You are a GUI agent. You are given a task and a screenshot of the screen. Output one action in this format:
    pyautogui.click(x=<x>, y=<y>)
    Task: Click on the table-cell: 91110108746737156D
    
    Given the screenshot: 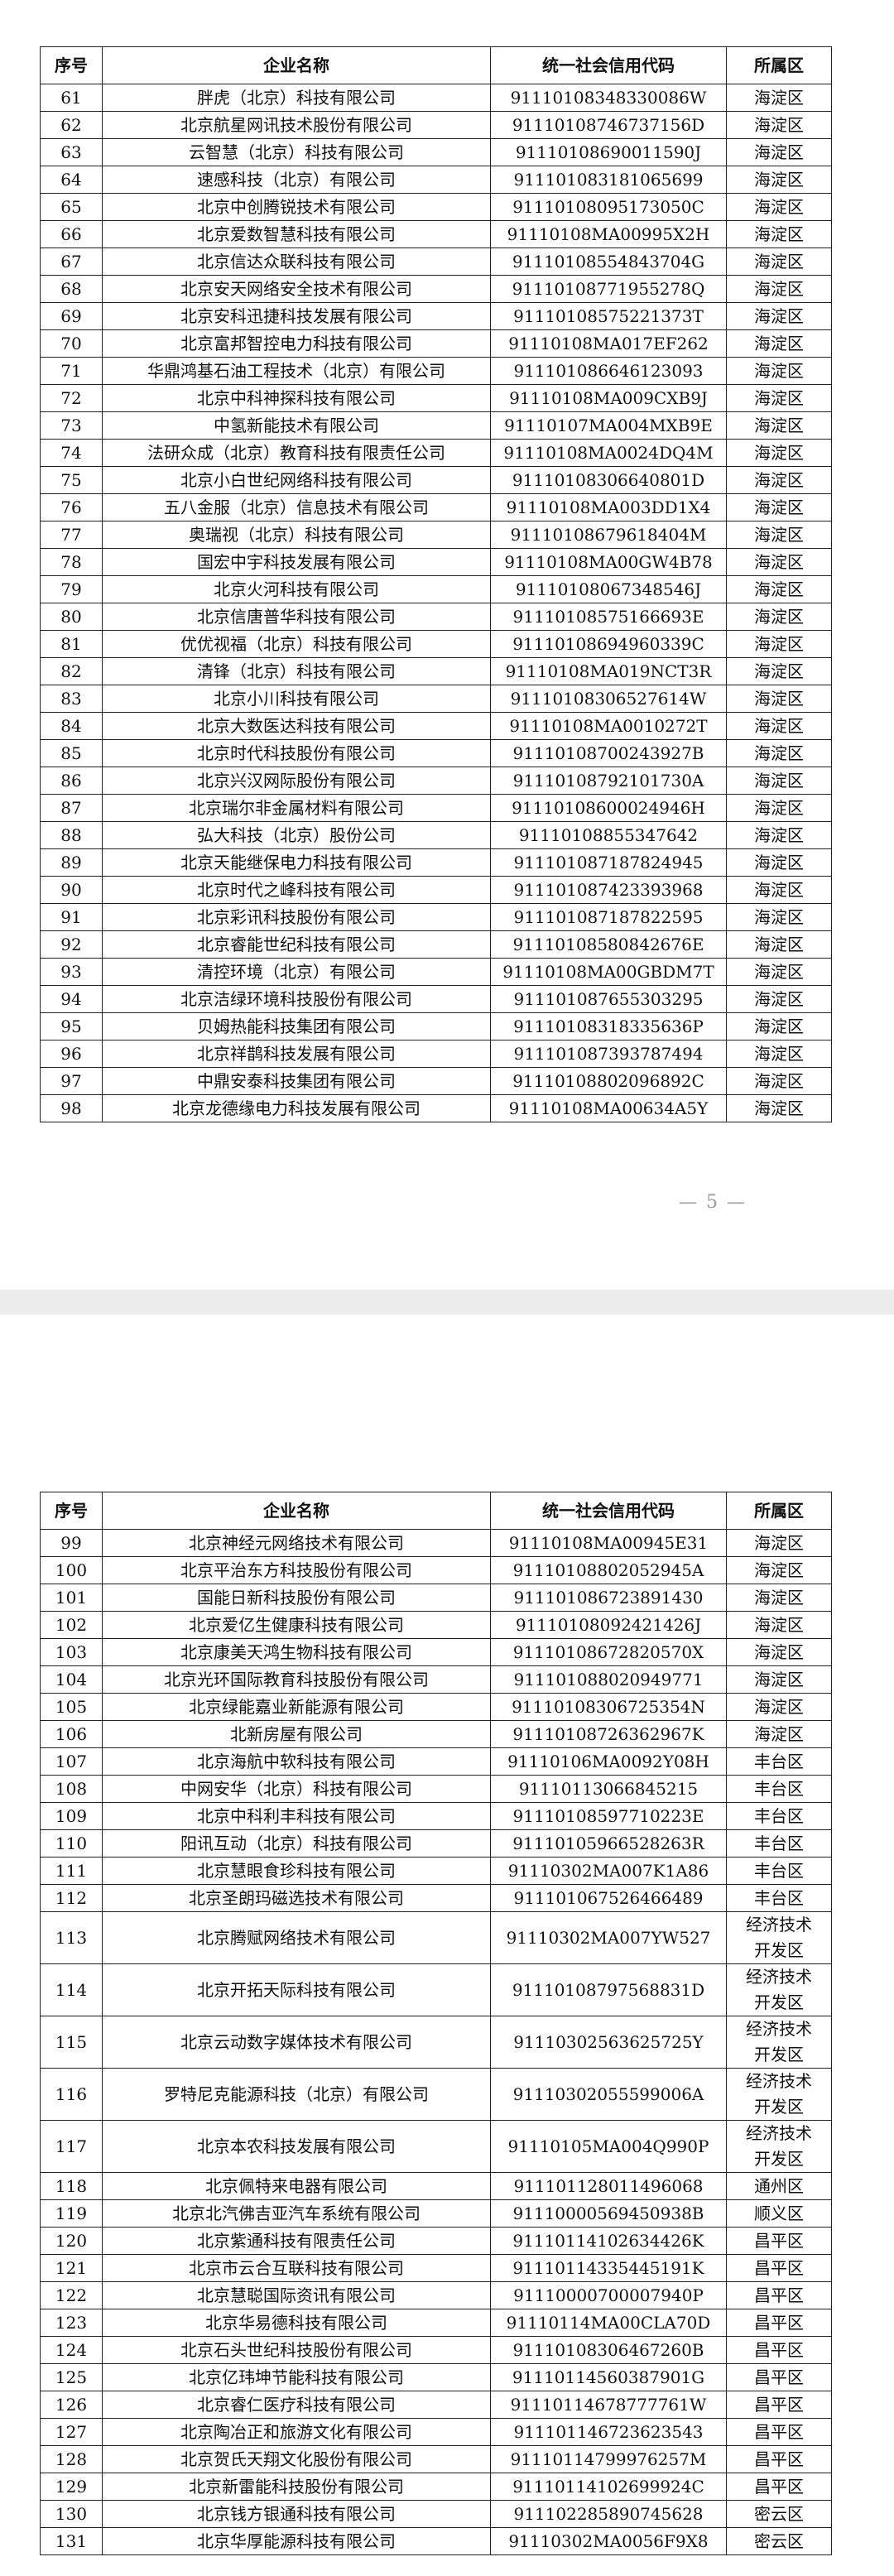 What is the action you would take?
    pyautogui.click(x=608, y=125)
    